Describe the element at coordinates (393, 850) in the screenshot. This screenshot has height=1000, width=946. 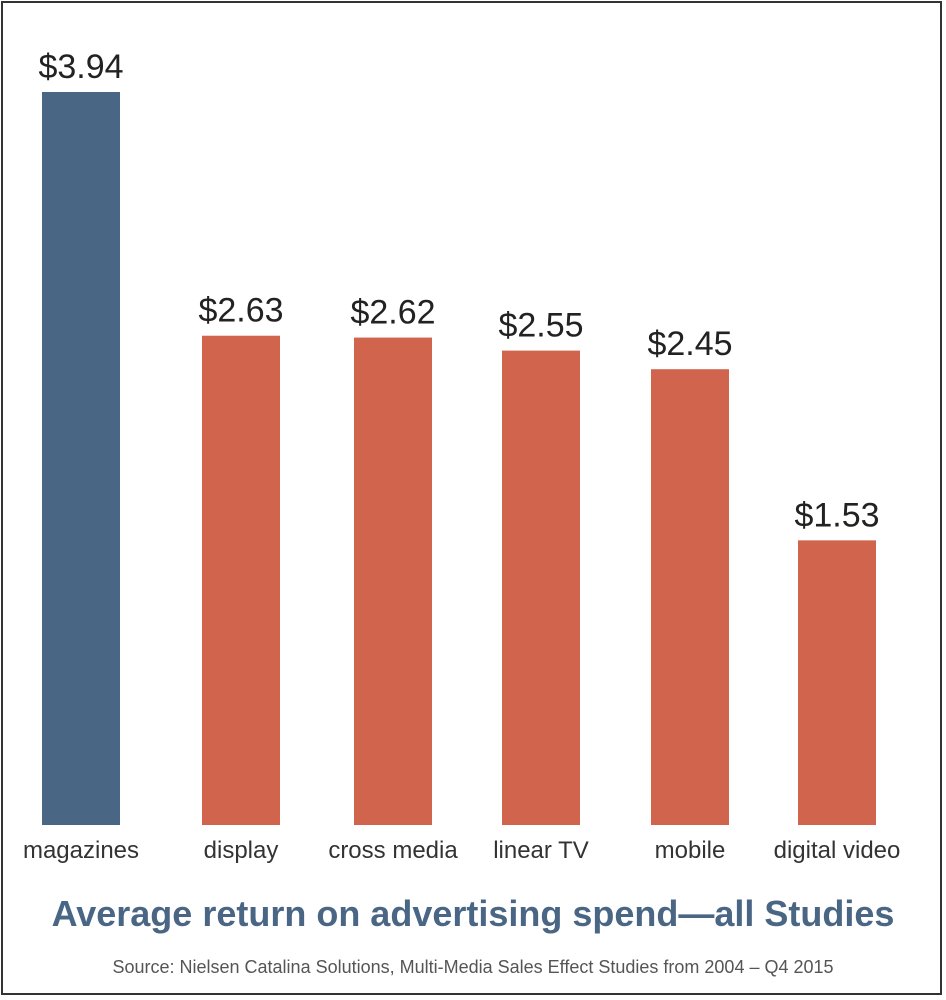
I see `category-label-cross-media: cross media` at that location.